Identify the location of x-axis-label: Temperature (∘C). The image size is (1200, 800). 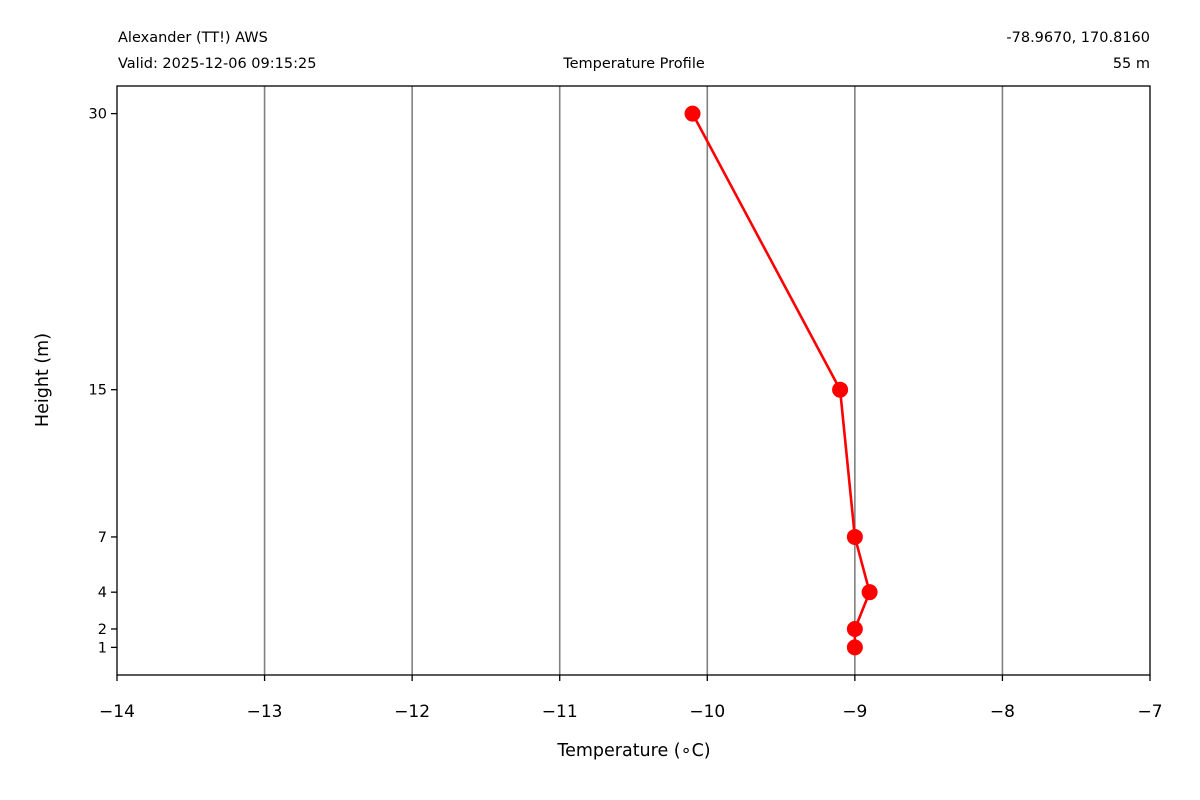
(633, 751).